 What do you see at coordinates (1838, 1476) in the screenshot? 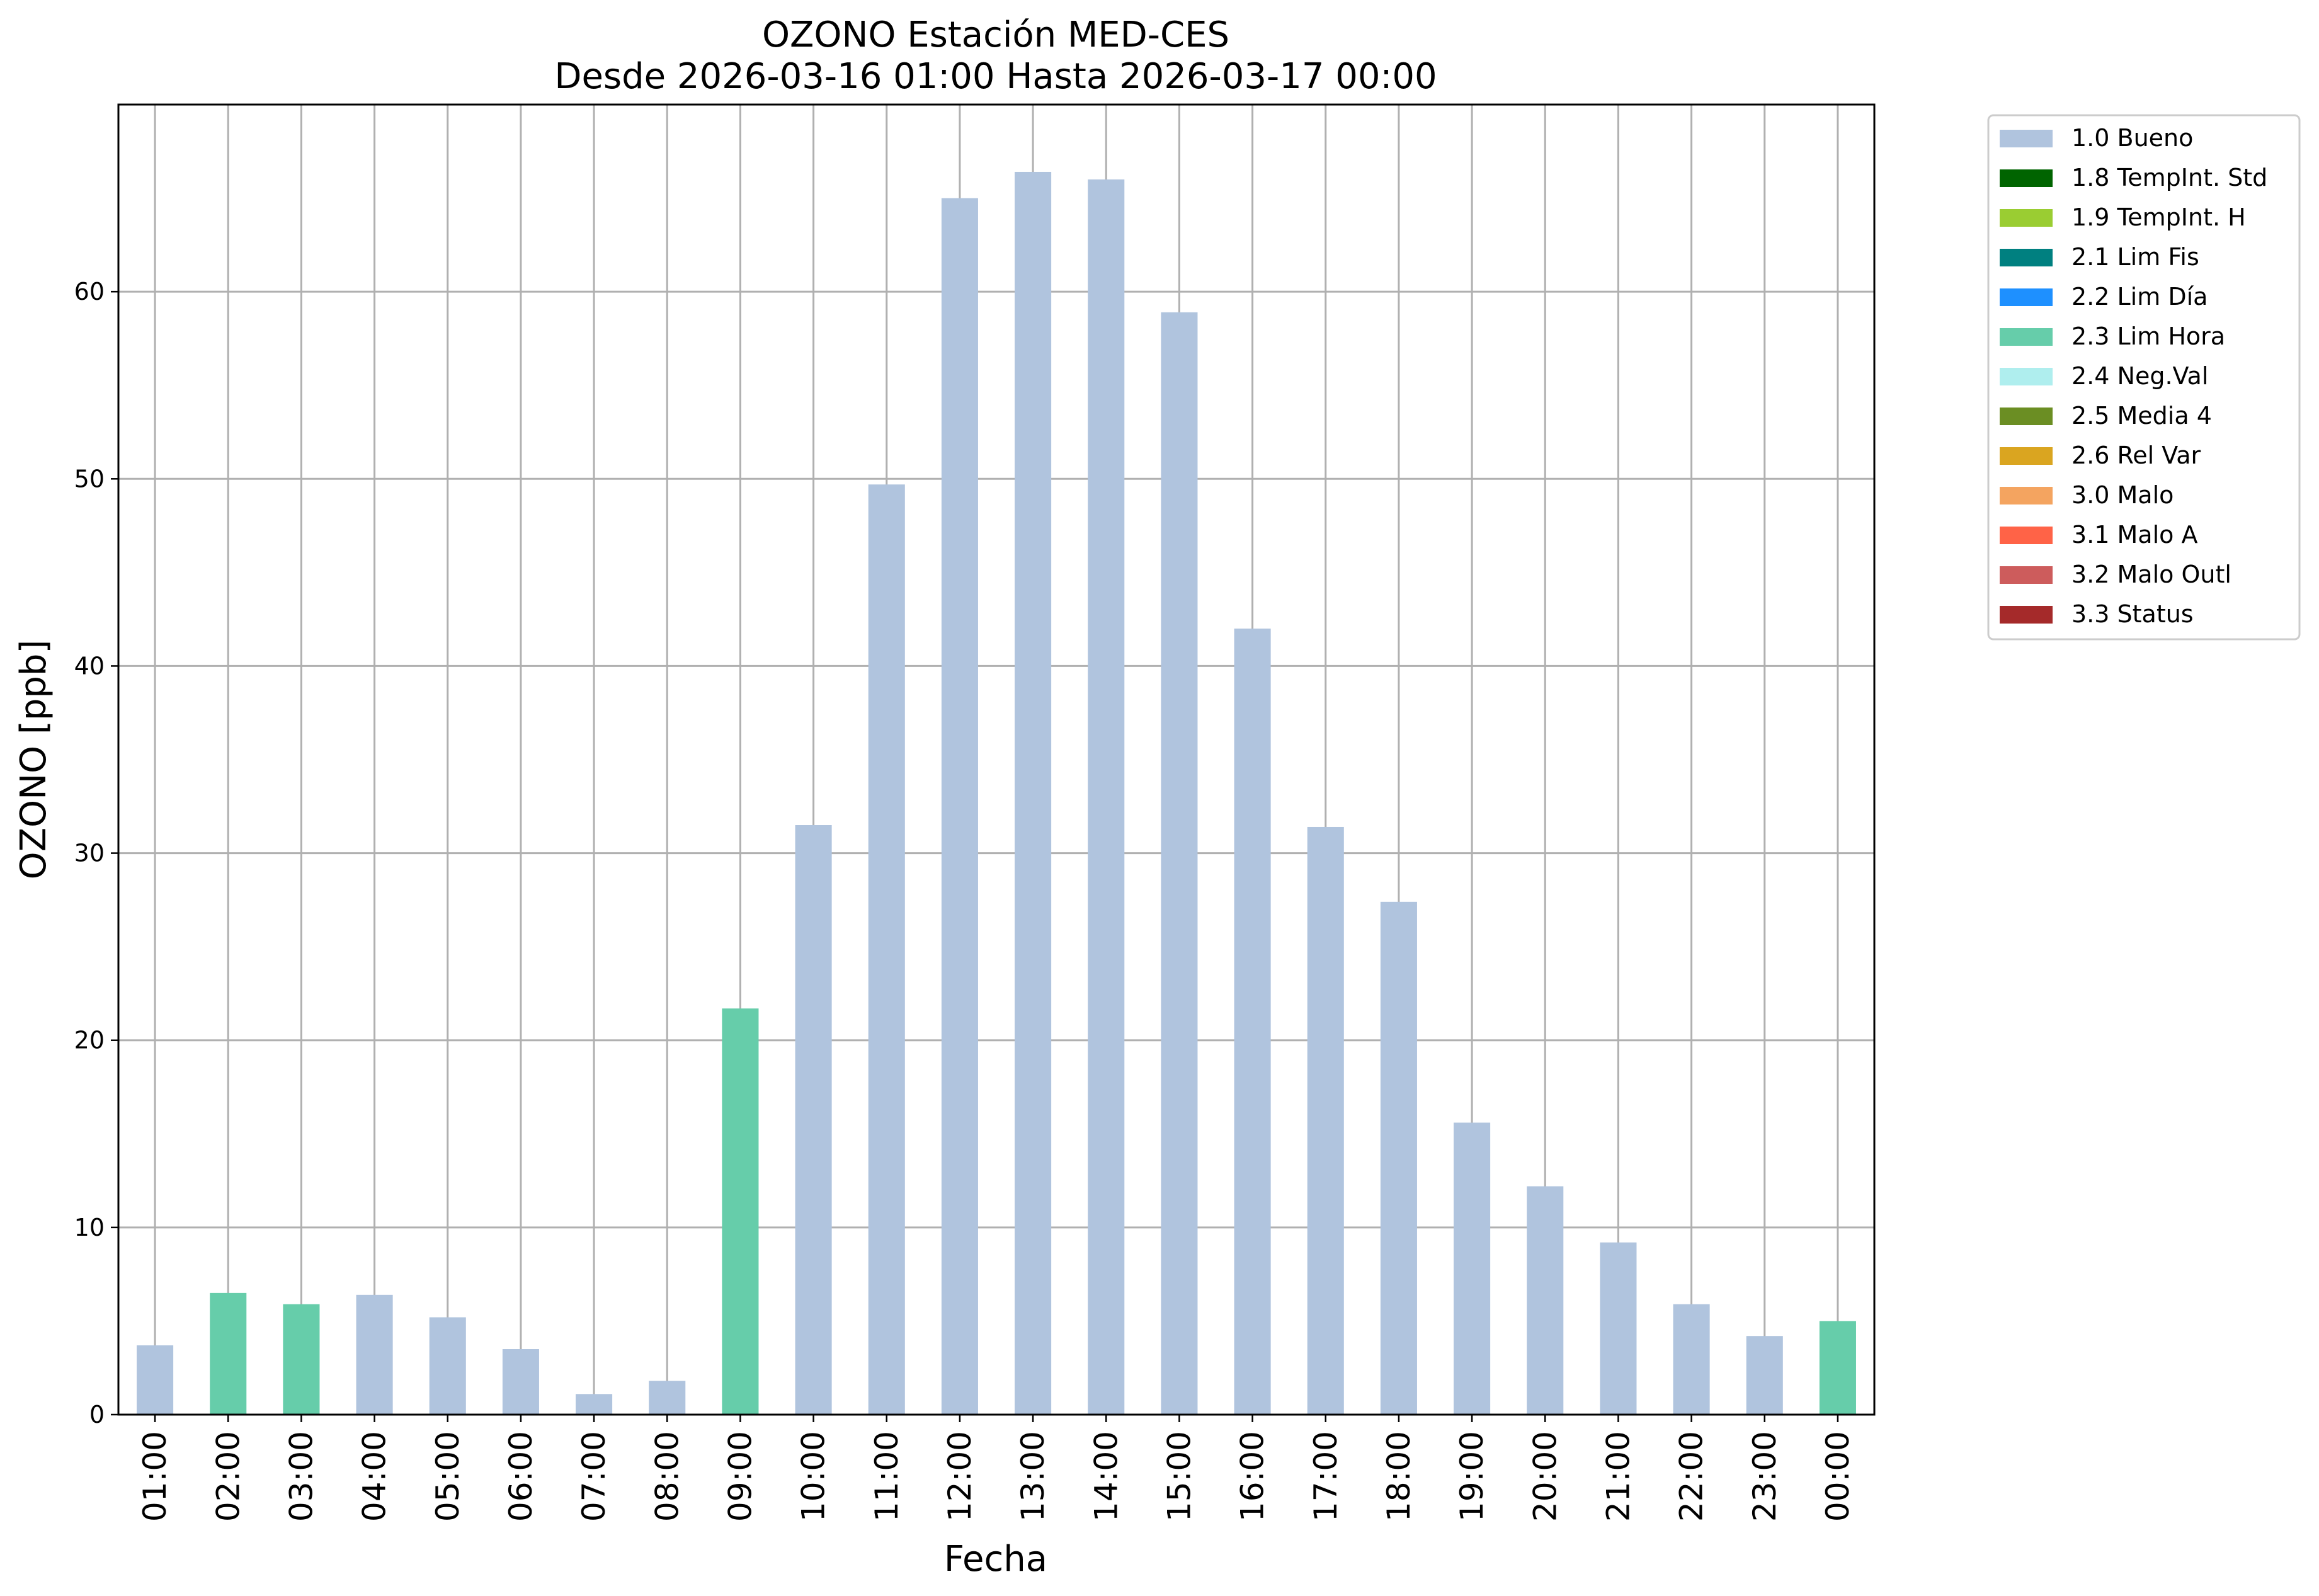
I see `x-tick-label: 00:00` at bounding box center [1838, 1476].